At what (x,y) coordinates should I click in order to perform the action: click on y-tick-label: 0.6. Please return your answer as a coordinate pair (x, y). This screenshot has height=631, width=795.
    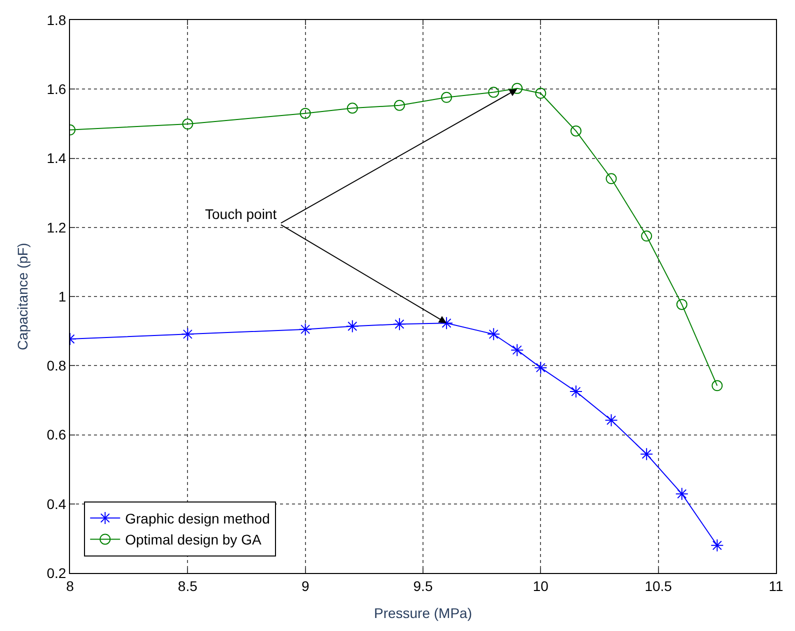
    Looking at the image, I should click on (56, 434).